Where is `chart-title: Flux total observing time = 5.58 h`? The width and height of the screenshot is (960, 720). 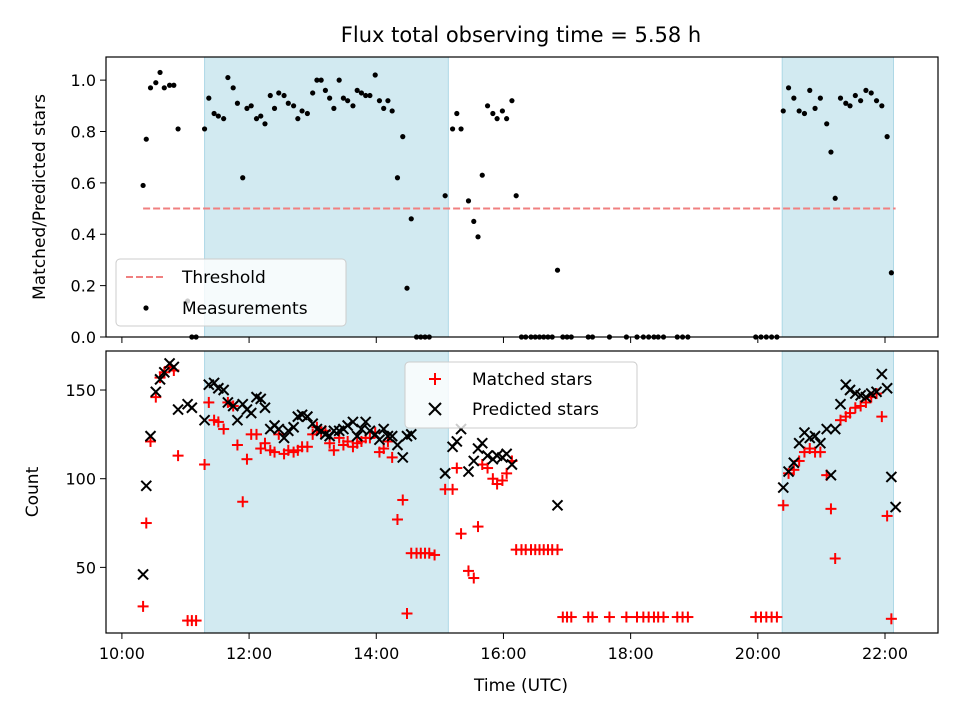 chart-title: Flux total observing time = 5.58 h is located at coordinates (521, 35).